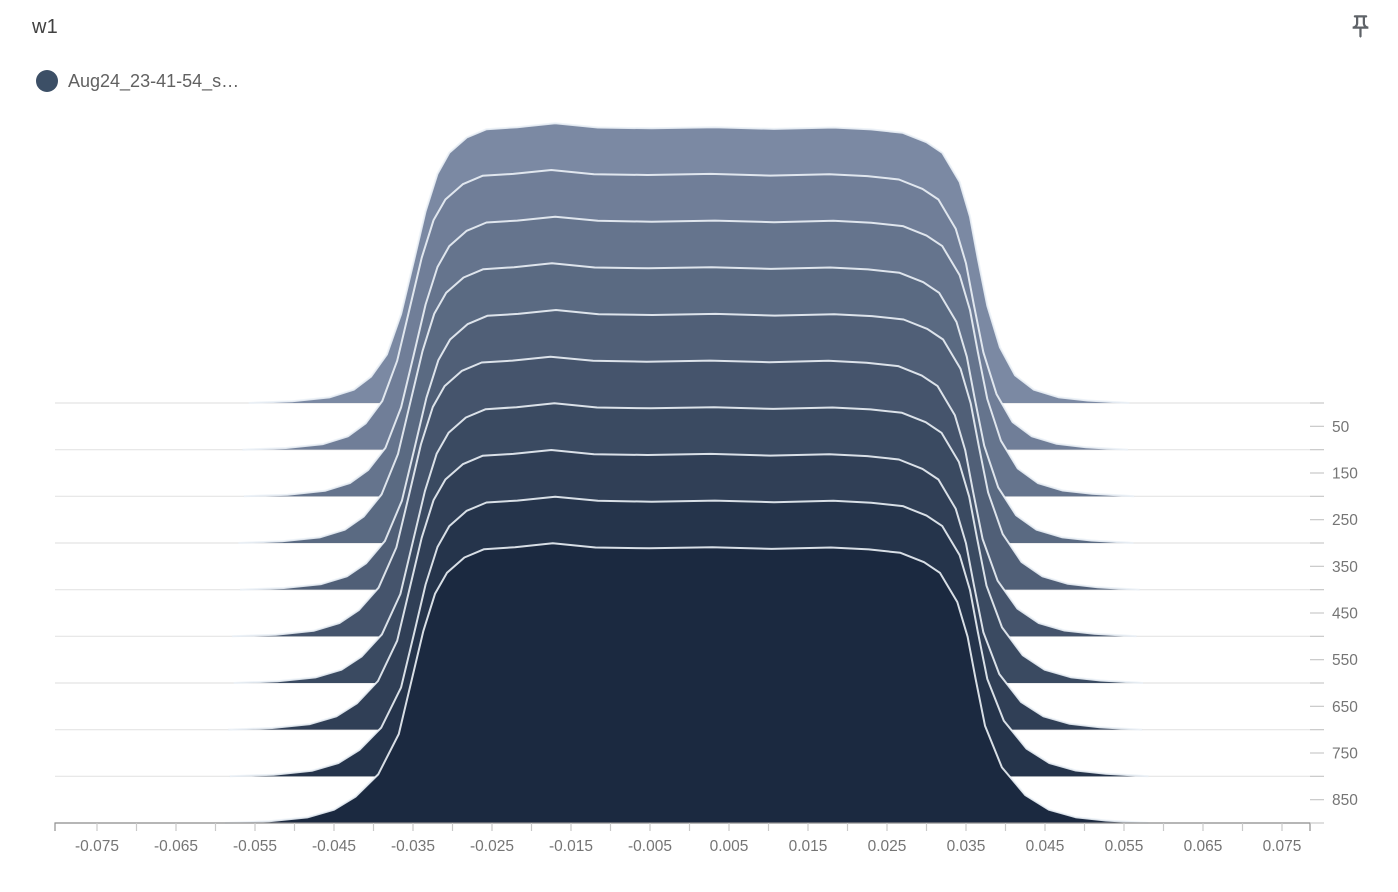 This screenshot has height=892, width=1398. I want to click on x-tick-label: -0.015, so click(571, 846).